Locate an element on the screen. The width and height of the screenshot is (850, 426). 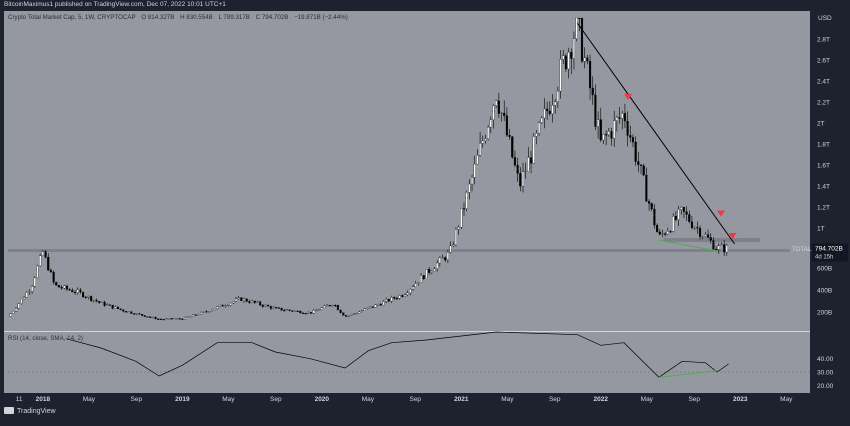
rsi-line is located at coordinates (397, 354).